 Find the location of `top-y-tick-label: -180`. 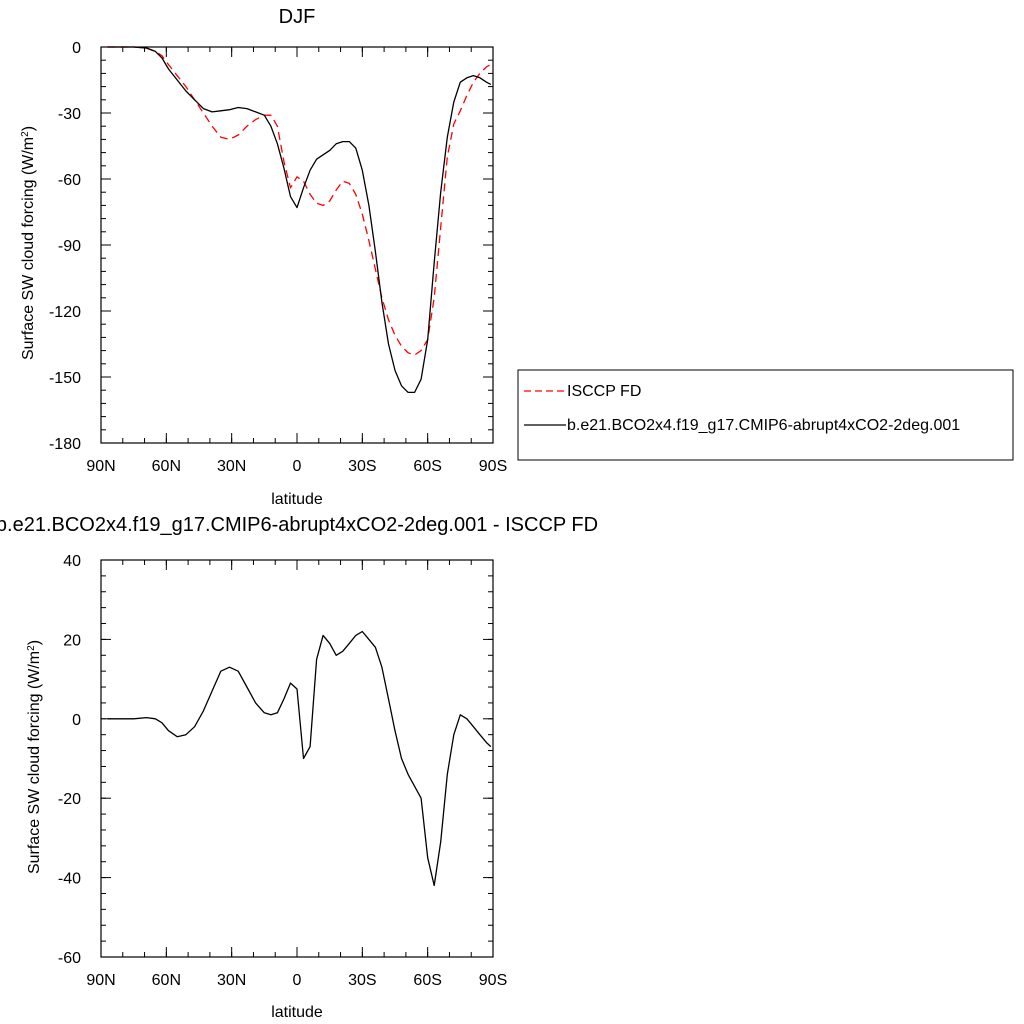

top-y-tick-label: -180 is located at coordinates (65, 444).